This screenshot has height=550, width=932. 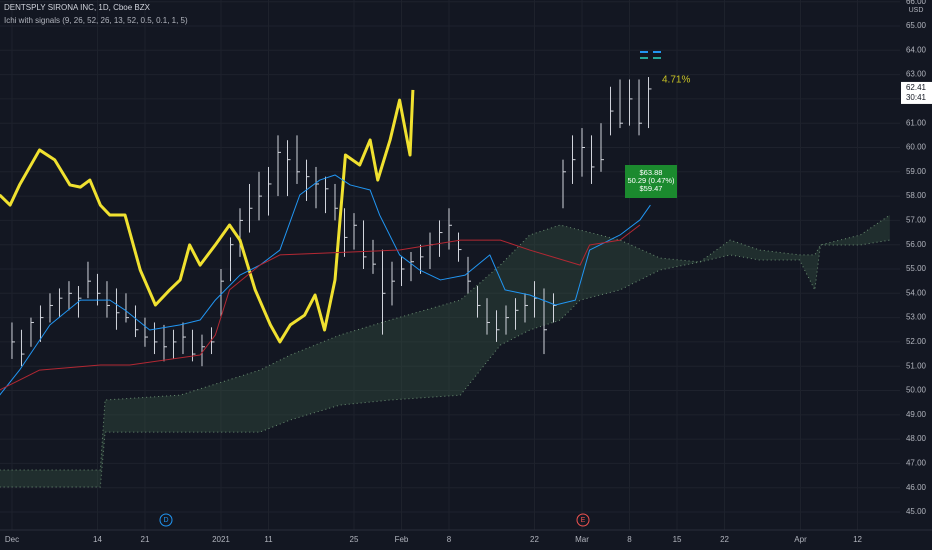 What do you see at coordinates (145, 539) in the screenshot?
I see `x-tick-label: 21` at bounding box center [145, 539].